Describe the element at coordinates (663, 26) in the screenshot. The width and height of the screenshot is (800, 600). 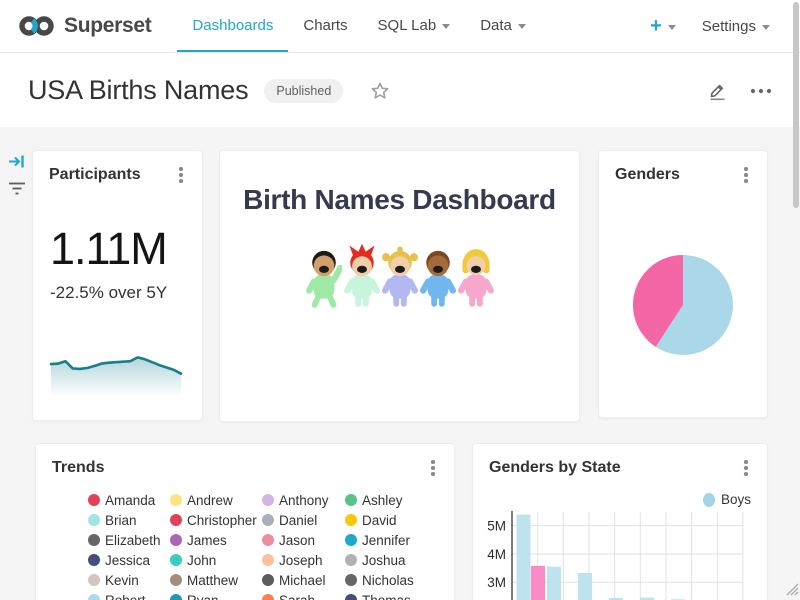
I see `new-item-button: +` at that location.